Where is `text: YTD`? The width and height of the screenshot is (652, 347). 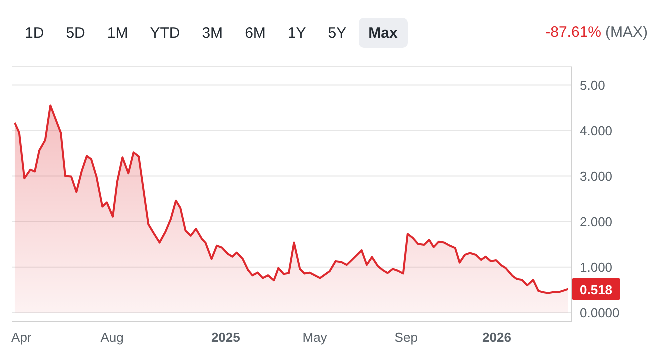
text: YTD is located at coordinates (165, 33).